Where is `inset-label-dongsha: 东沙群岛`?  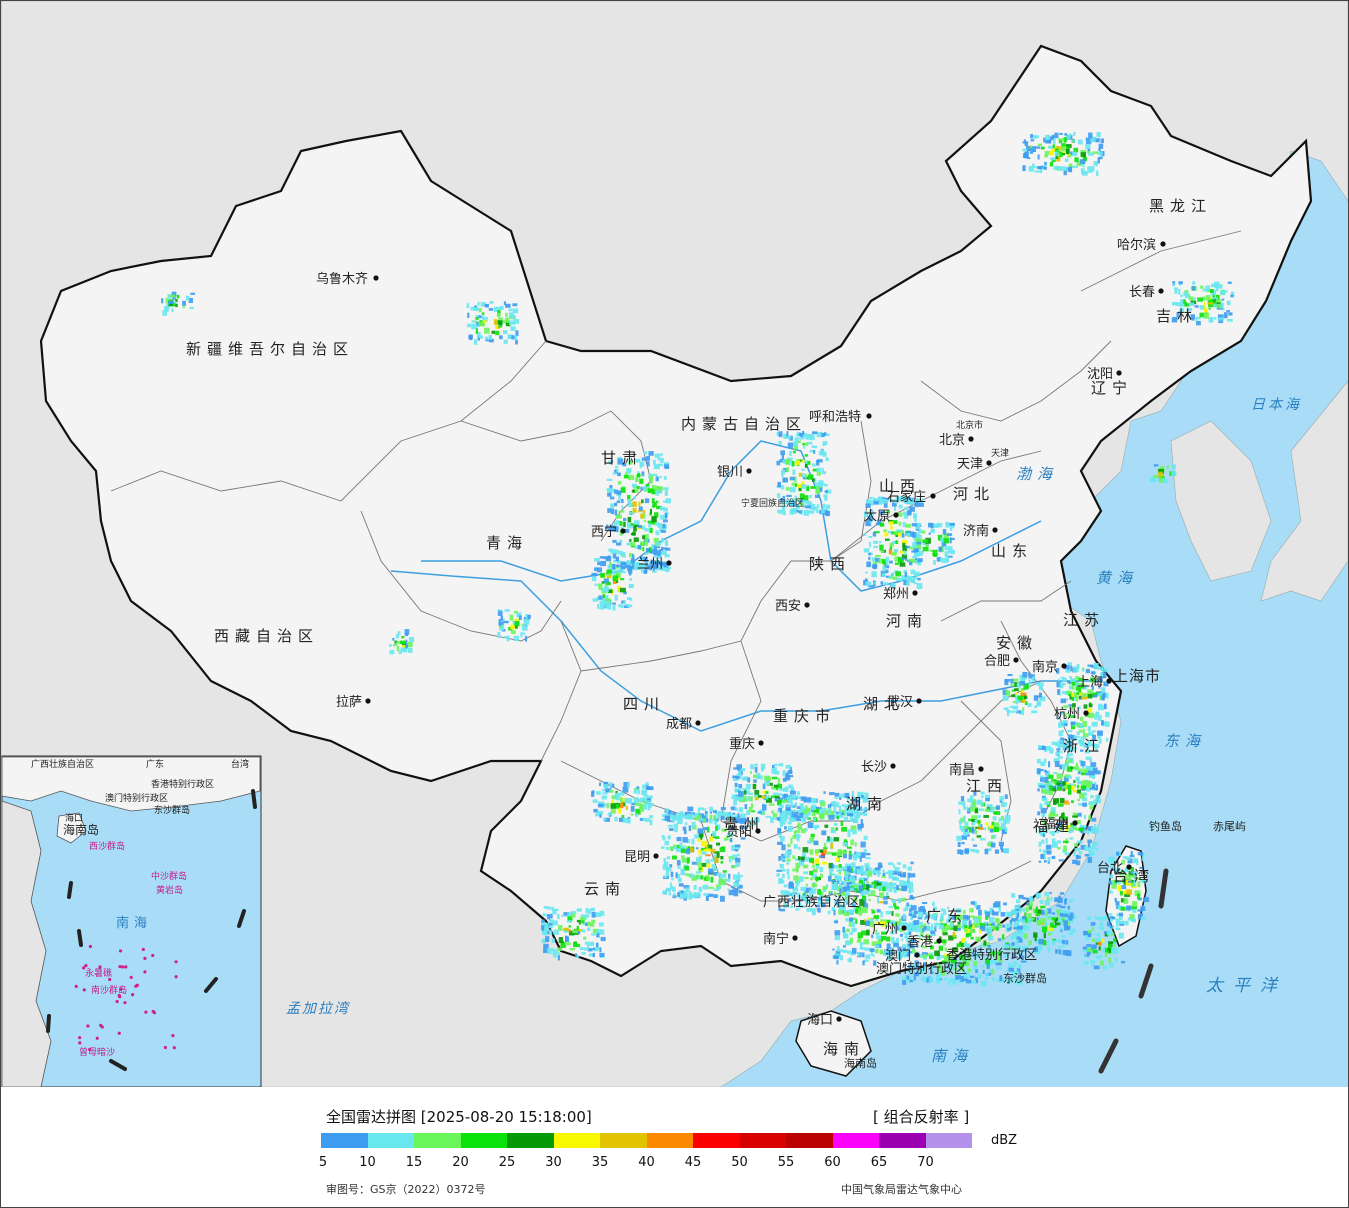 inset-label-dongsha: 东沙群岛 is located at coordinates (172, 810).